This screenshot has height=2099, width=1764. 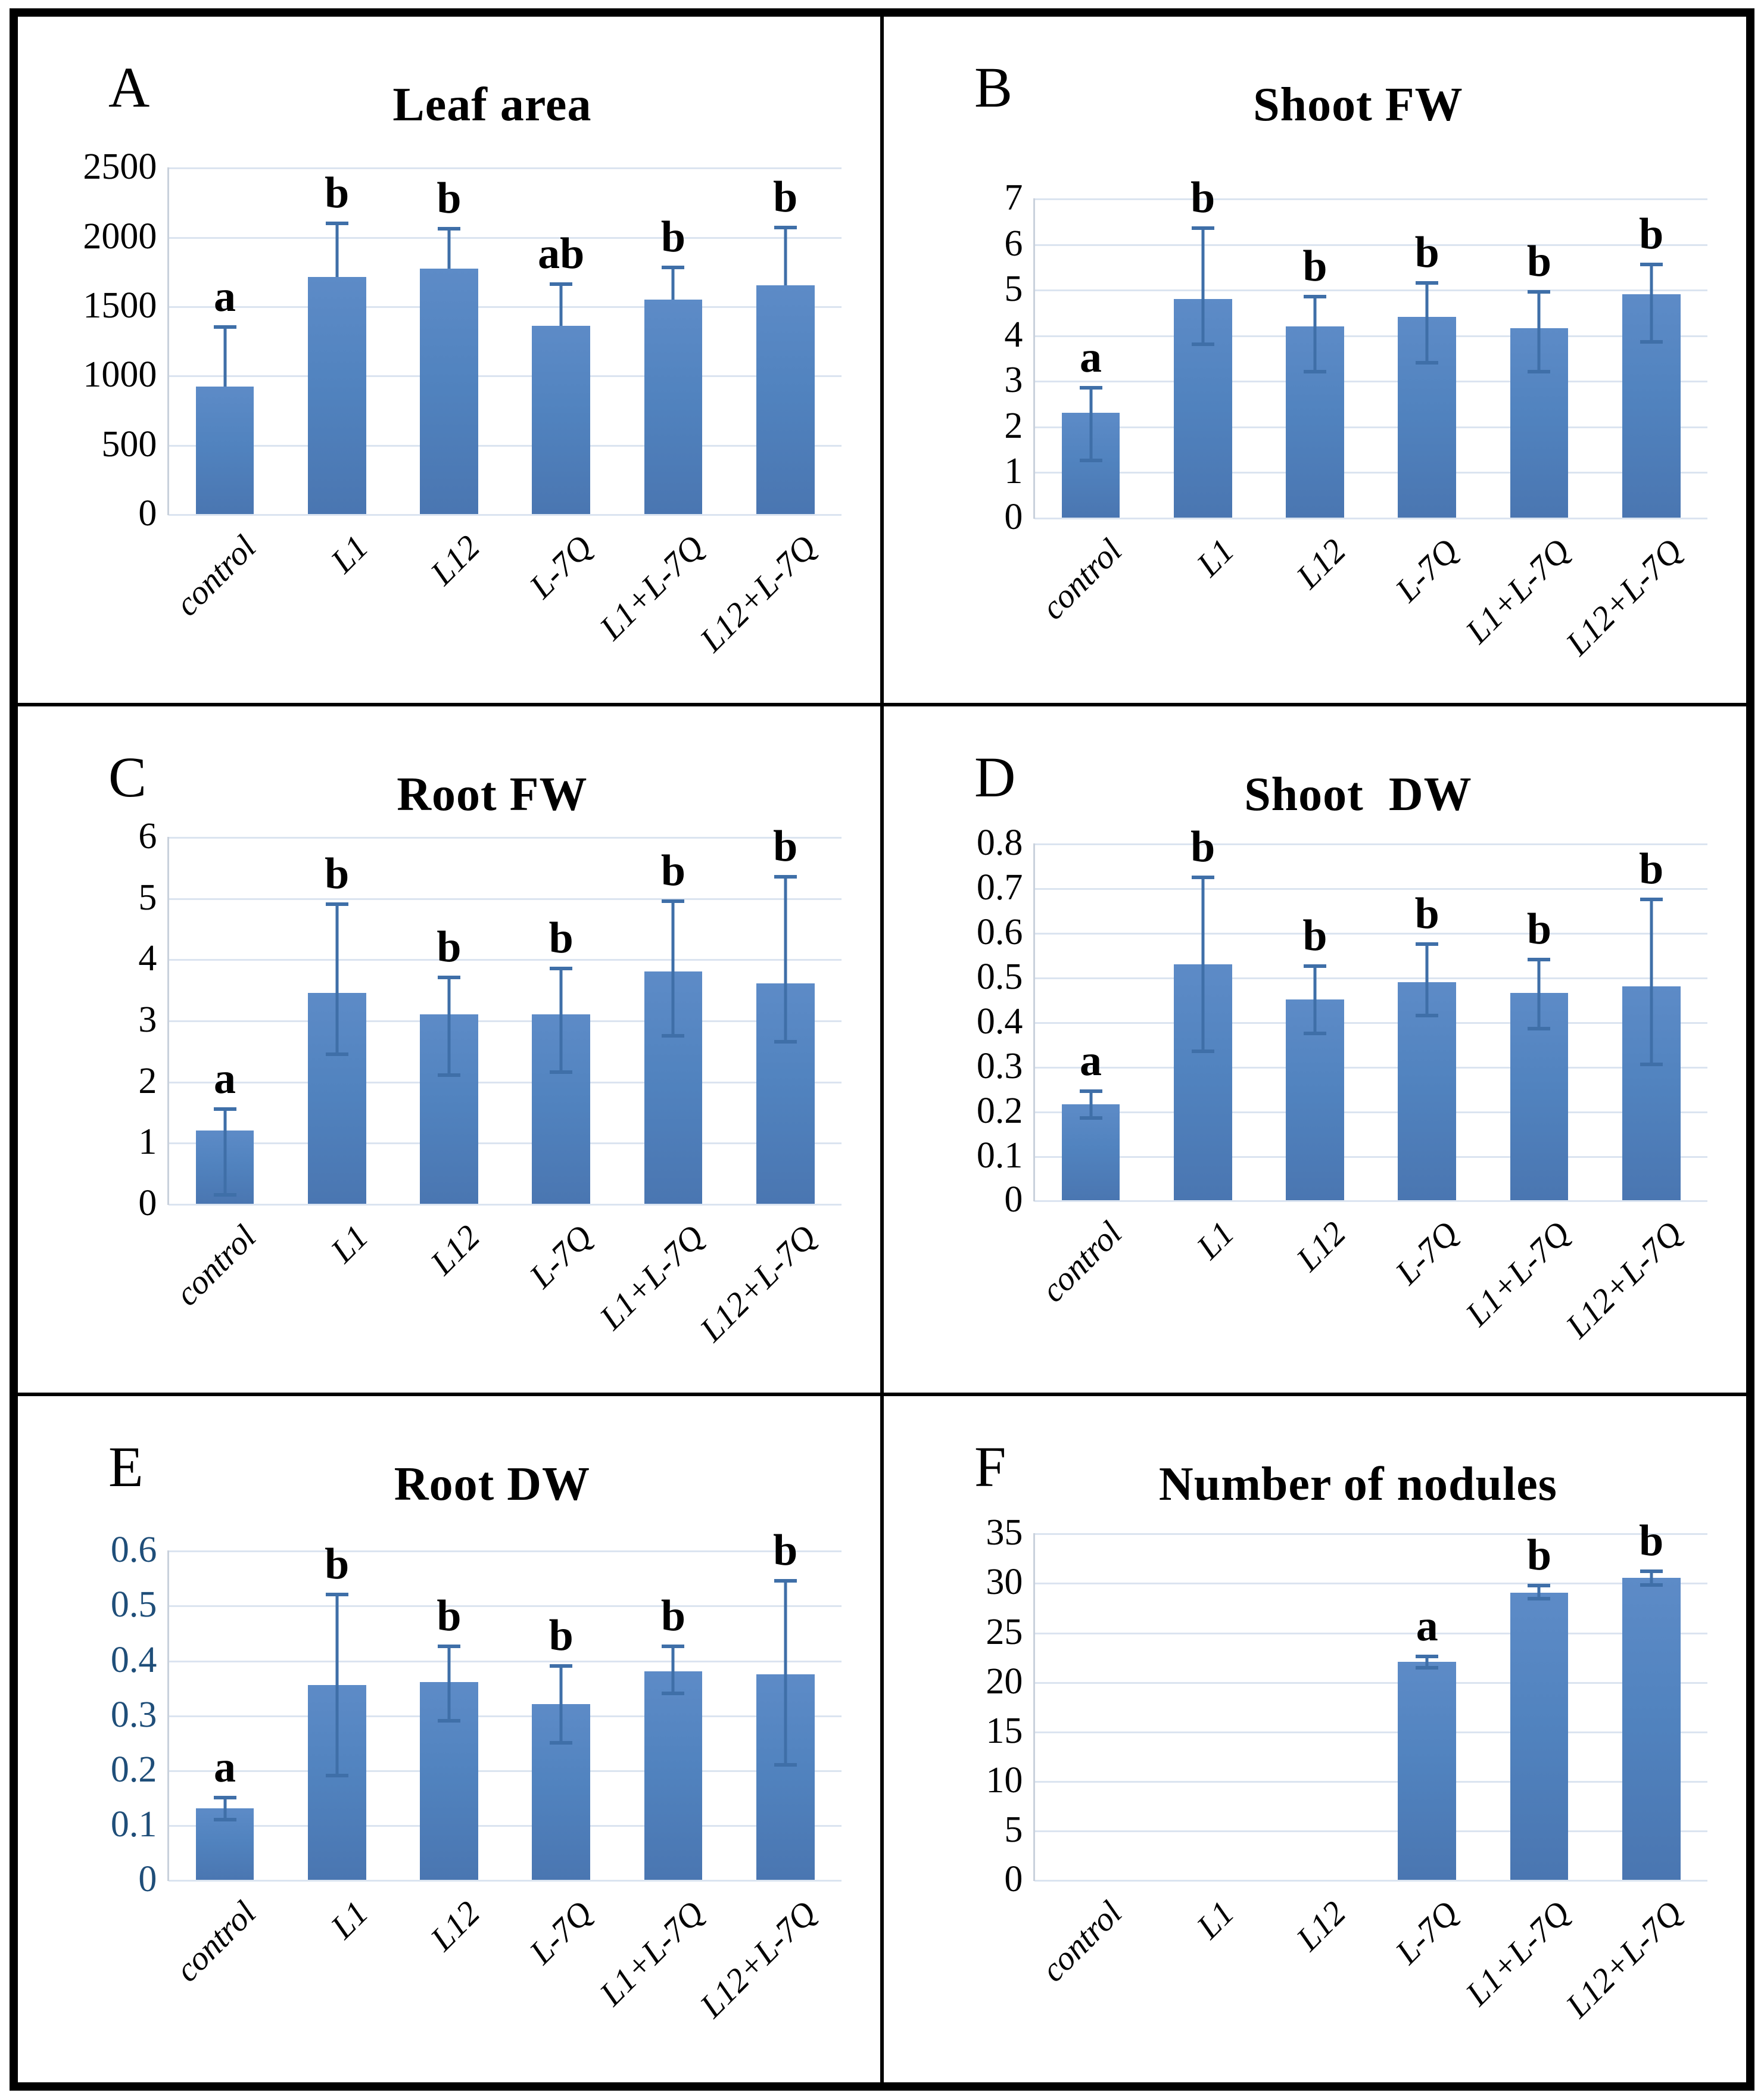 I want to click on x-category-label: L1, so click(x=349, y=1920).